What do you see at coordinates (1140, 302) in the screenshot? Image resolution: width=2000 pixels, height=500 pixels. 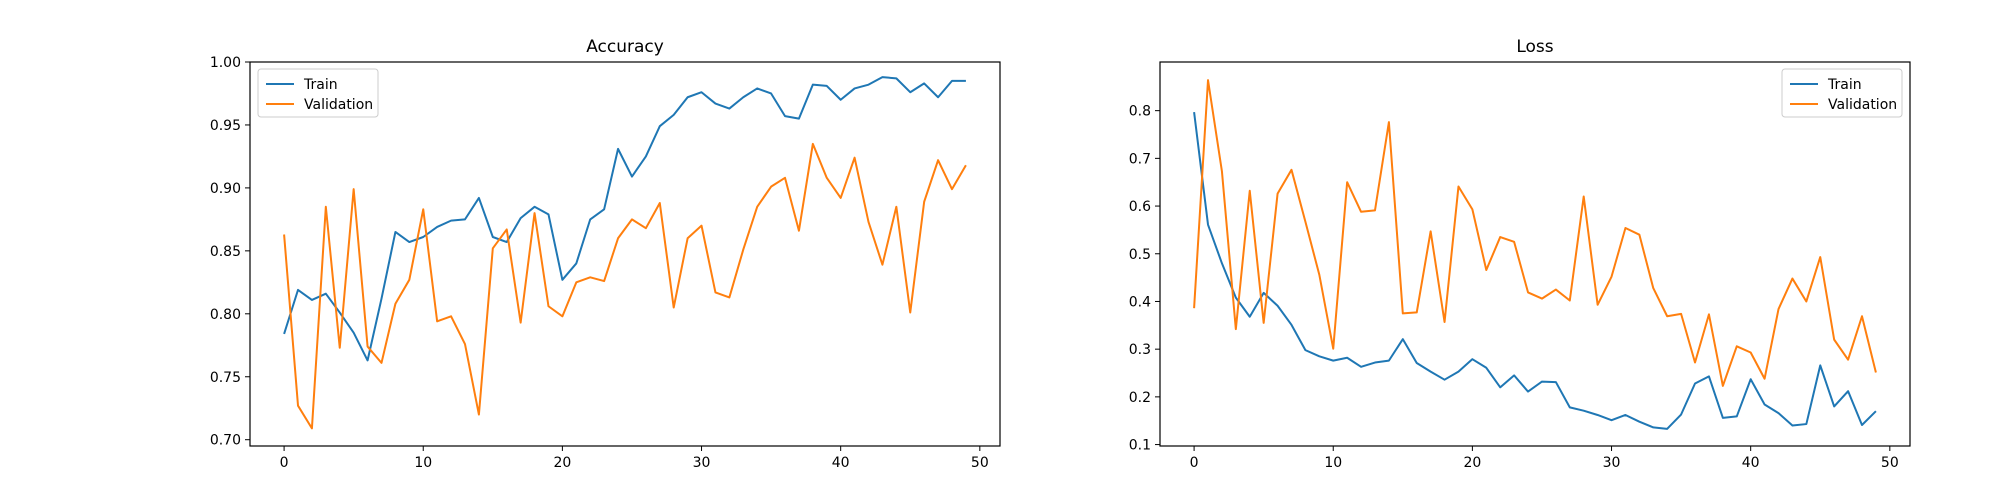 I see `y-tick-label: 0.4` at bounding box center [1140, 302].